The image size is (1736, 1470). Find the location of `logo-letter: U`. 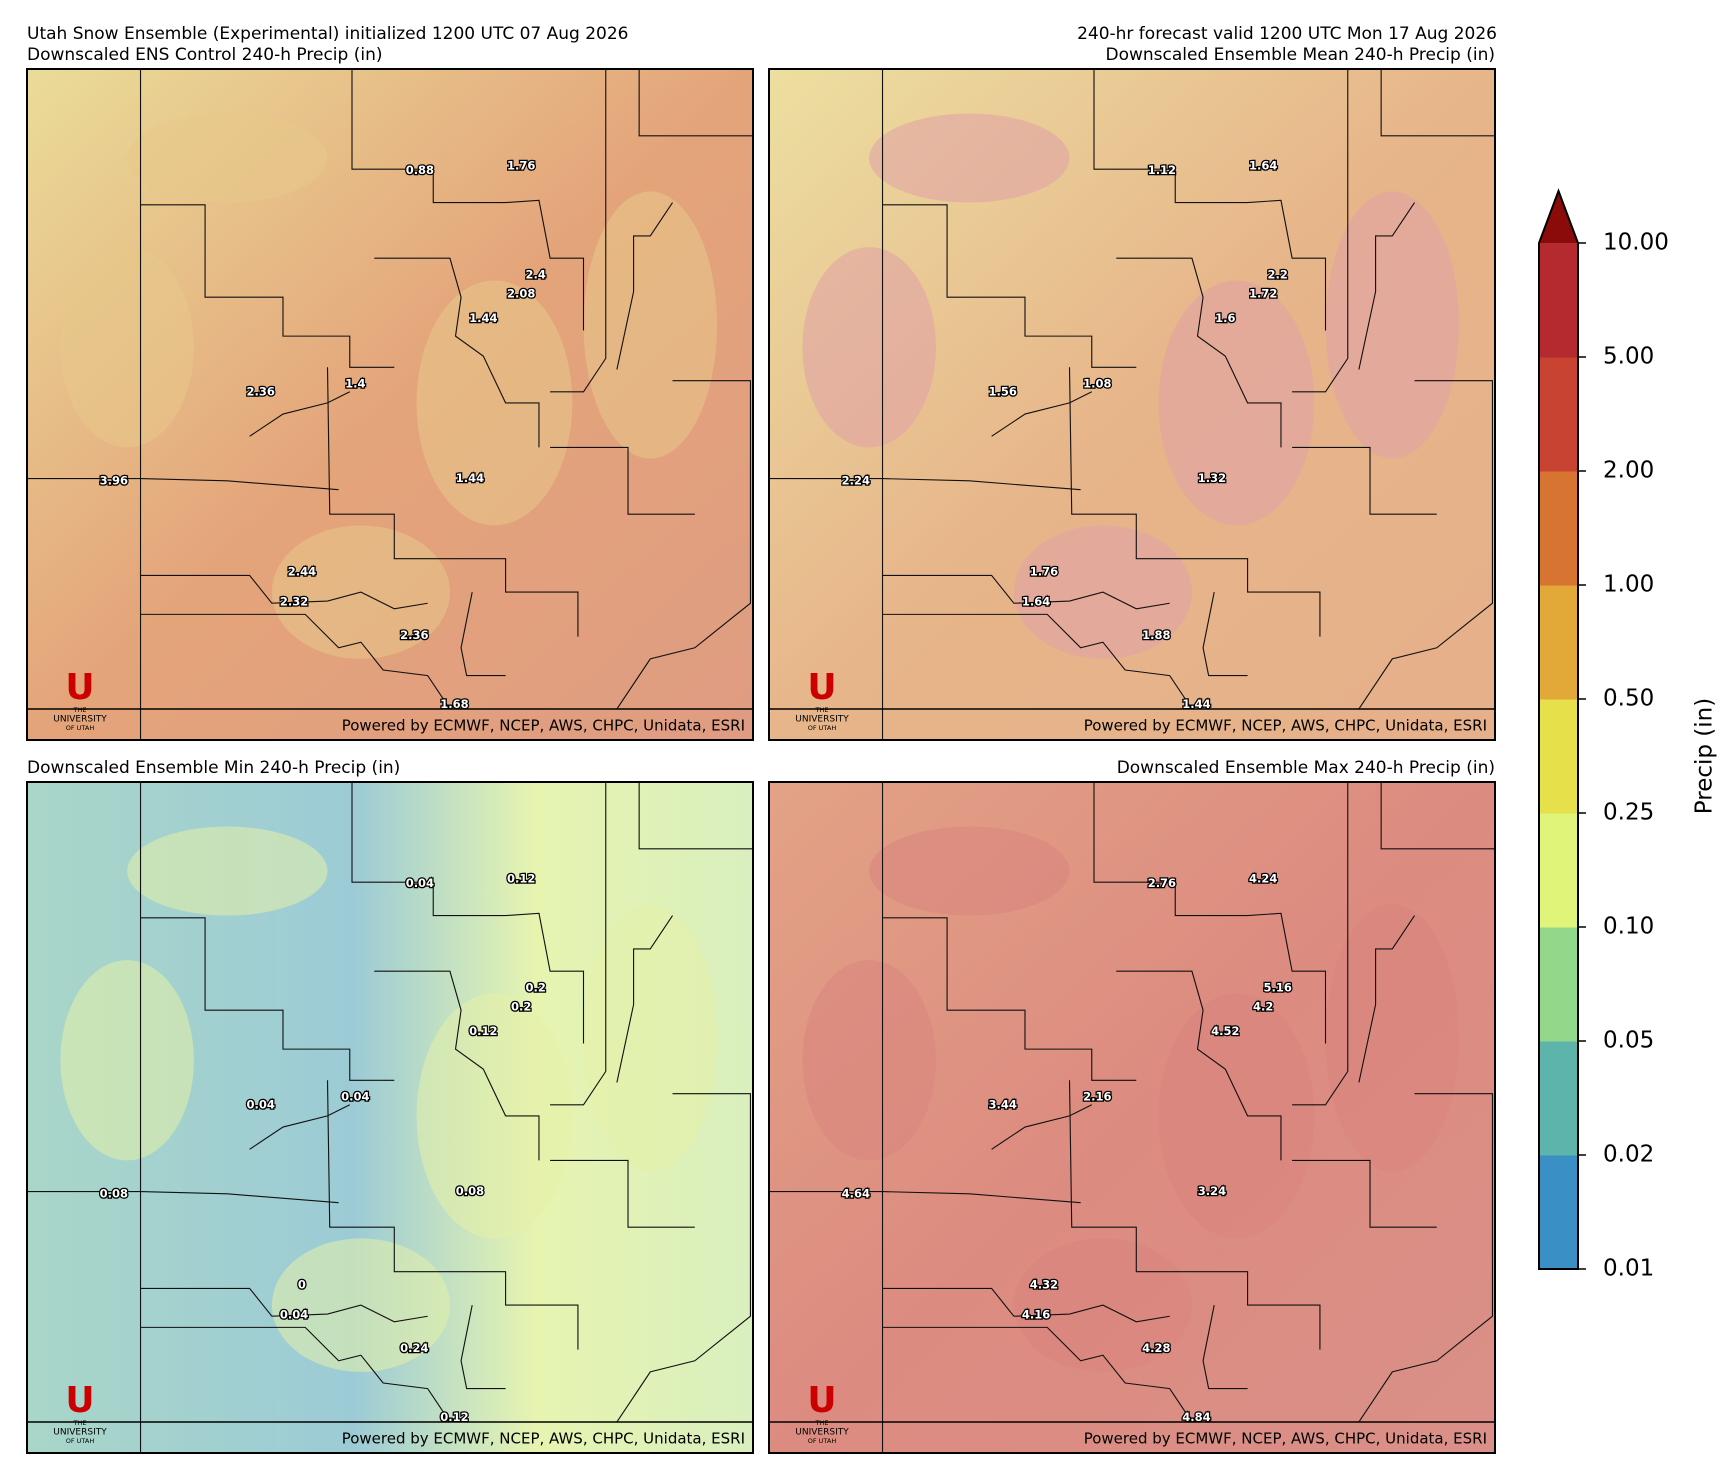

logo-letter: U is located at coordinates (821, 1400).